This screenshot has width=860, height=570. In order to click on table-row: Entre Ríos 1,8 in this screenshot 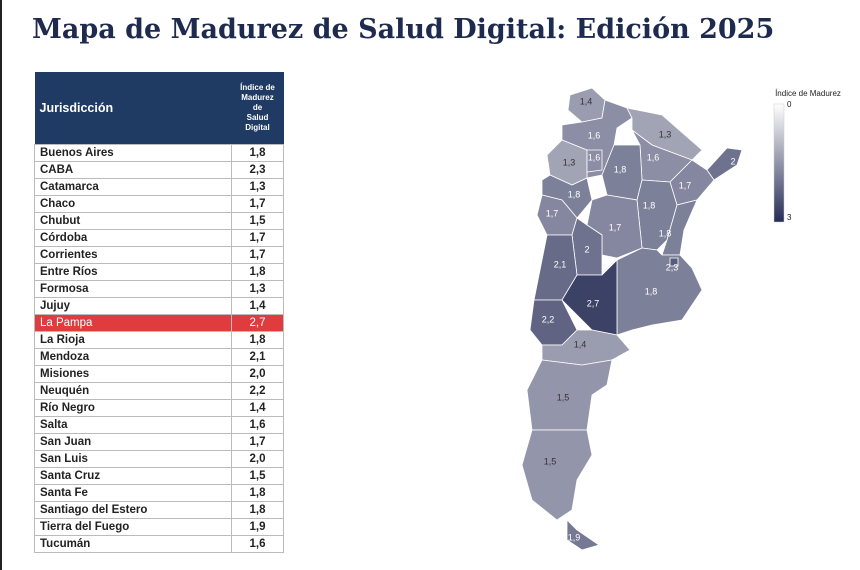, I will do `click(159, 272)`.